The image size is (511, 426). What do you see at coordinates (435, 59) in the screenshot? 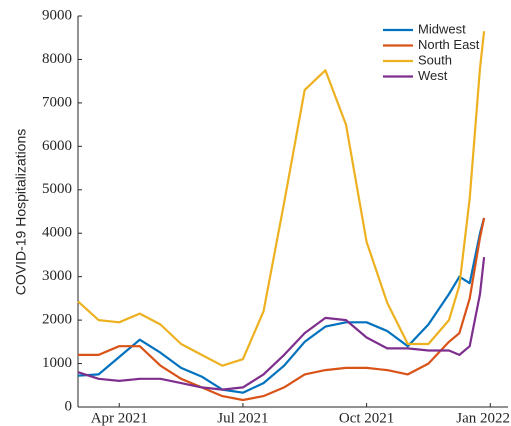
I see `legend-label: South` at bounding box center [435, 59].